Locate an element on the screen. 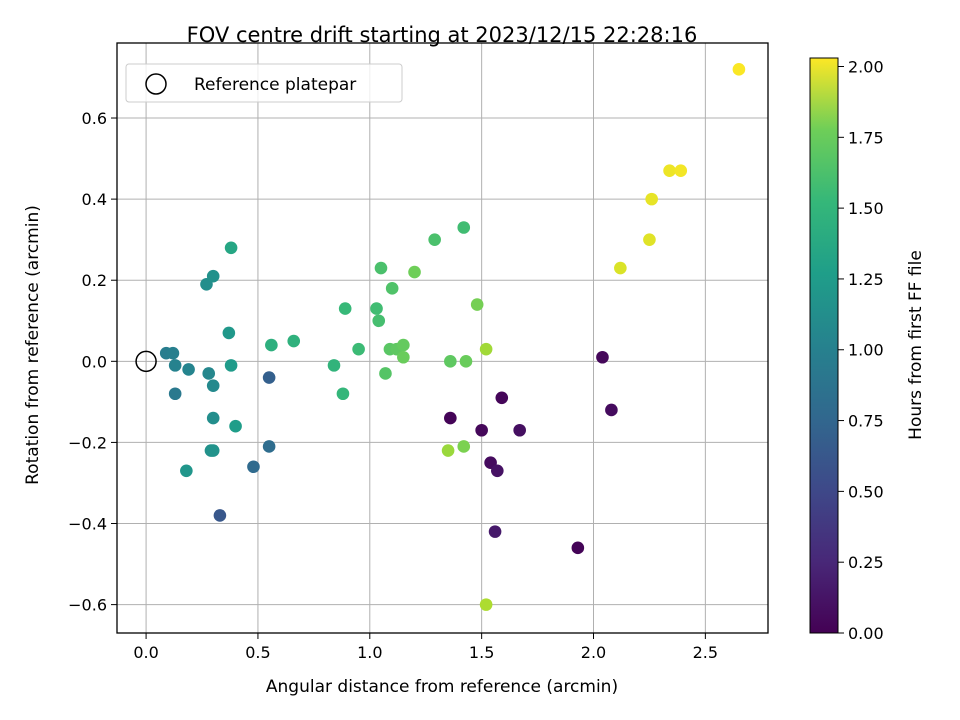 The height and width of the screenshot is (720, 960). x-axis-label: Angular distance from reference (arcmin) is located at coordinates (442, 687).